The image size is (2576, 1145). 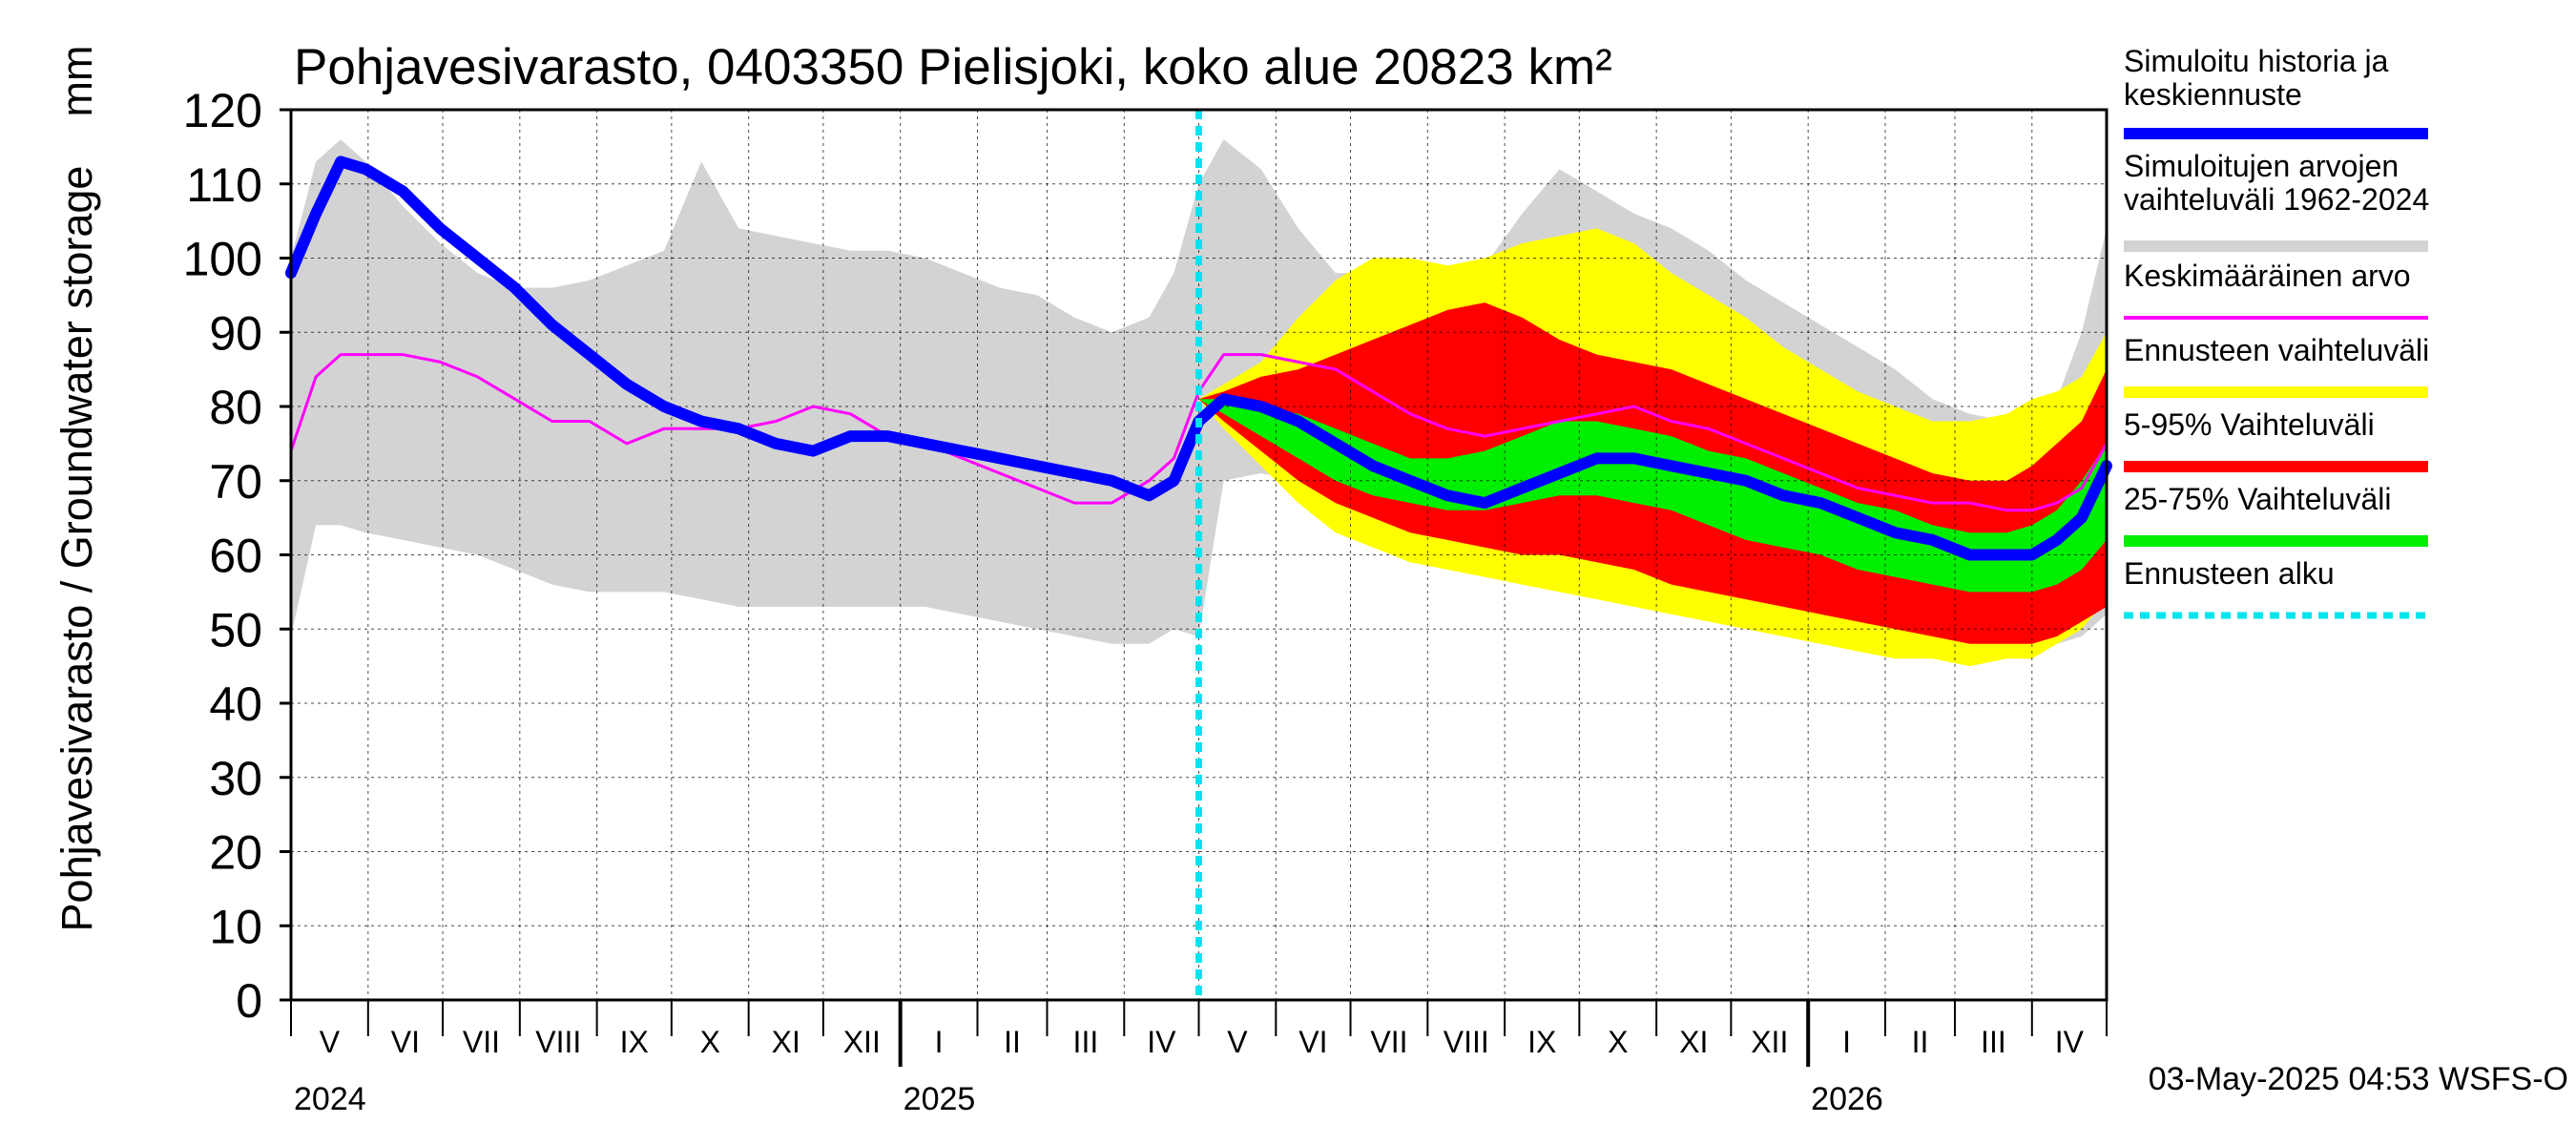 What do you see at coordinates (235, 704) in the screenshot?
I see `y-tick-label: 40` at bounding box center [235, 704].